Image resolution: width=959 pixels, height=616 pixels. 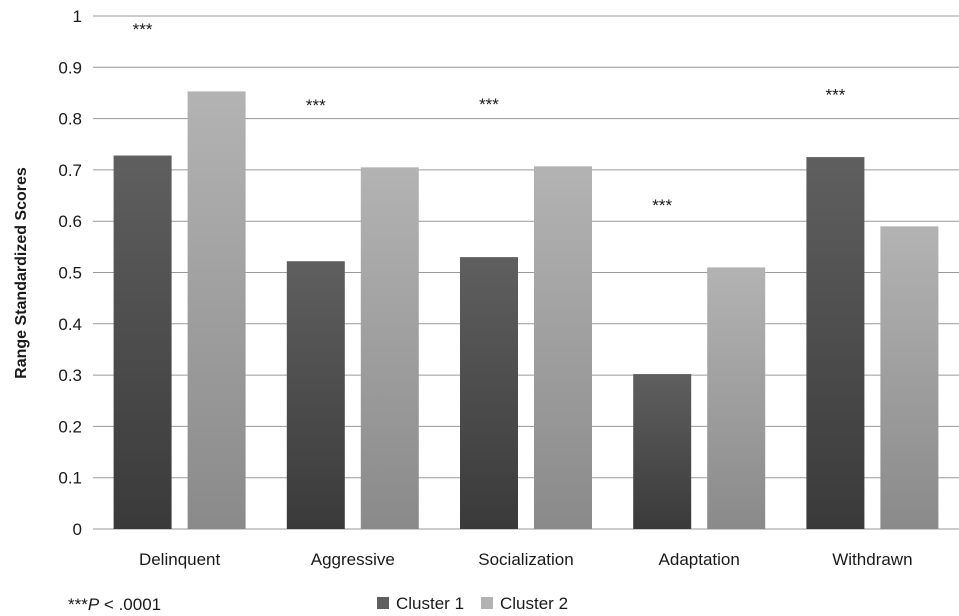 What do you see at coordinates (315, 395) in the screenshot?
I see `bar-cluster-1-aggressive` at bounding box center [315, 395].